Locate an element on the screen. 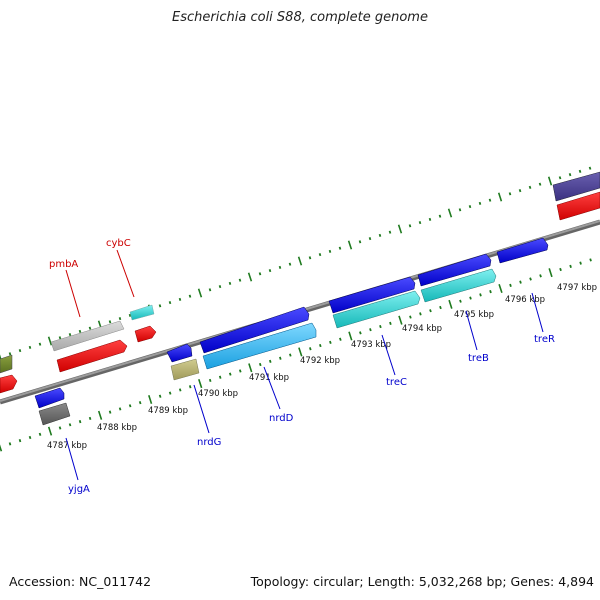 This screenshot has width=600, height=600. gene-red-partial-right is located at coordinates (578, 206).